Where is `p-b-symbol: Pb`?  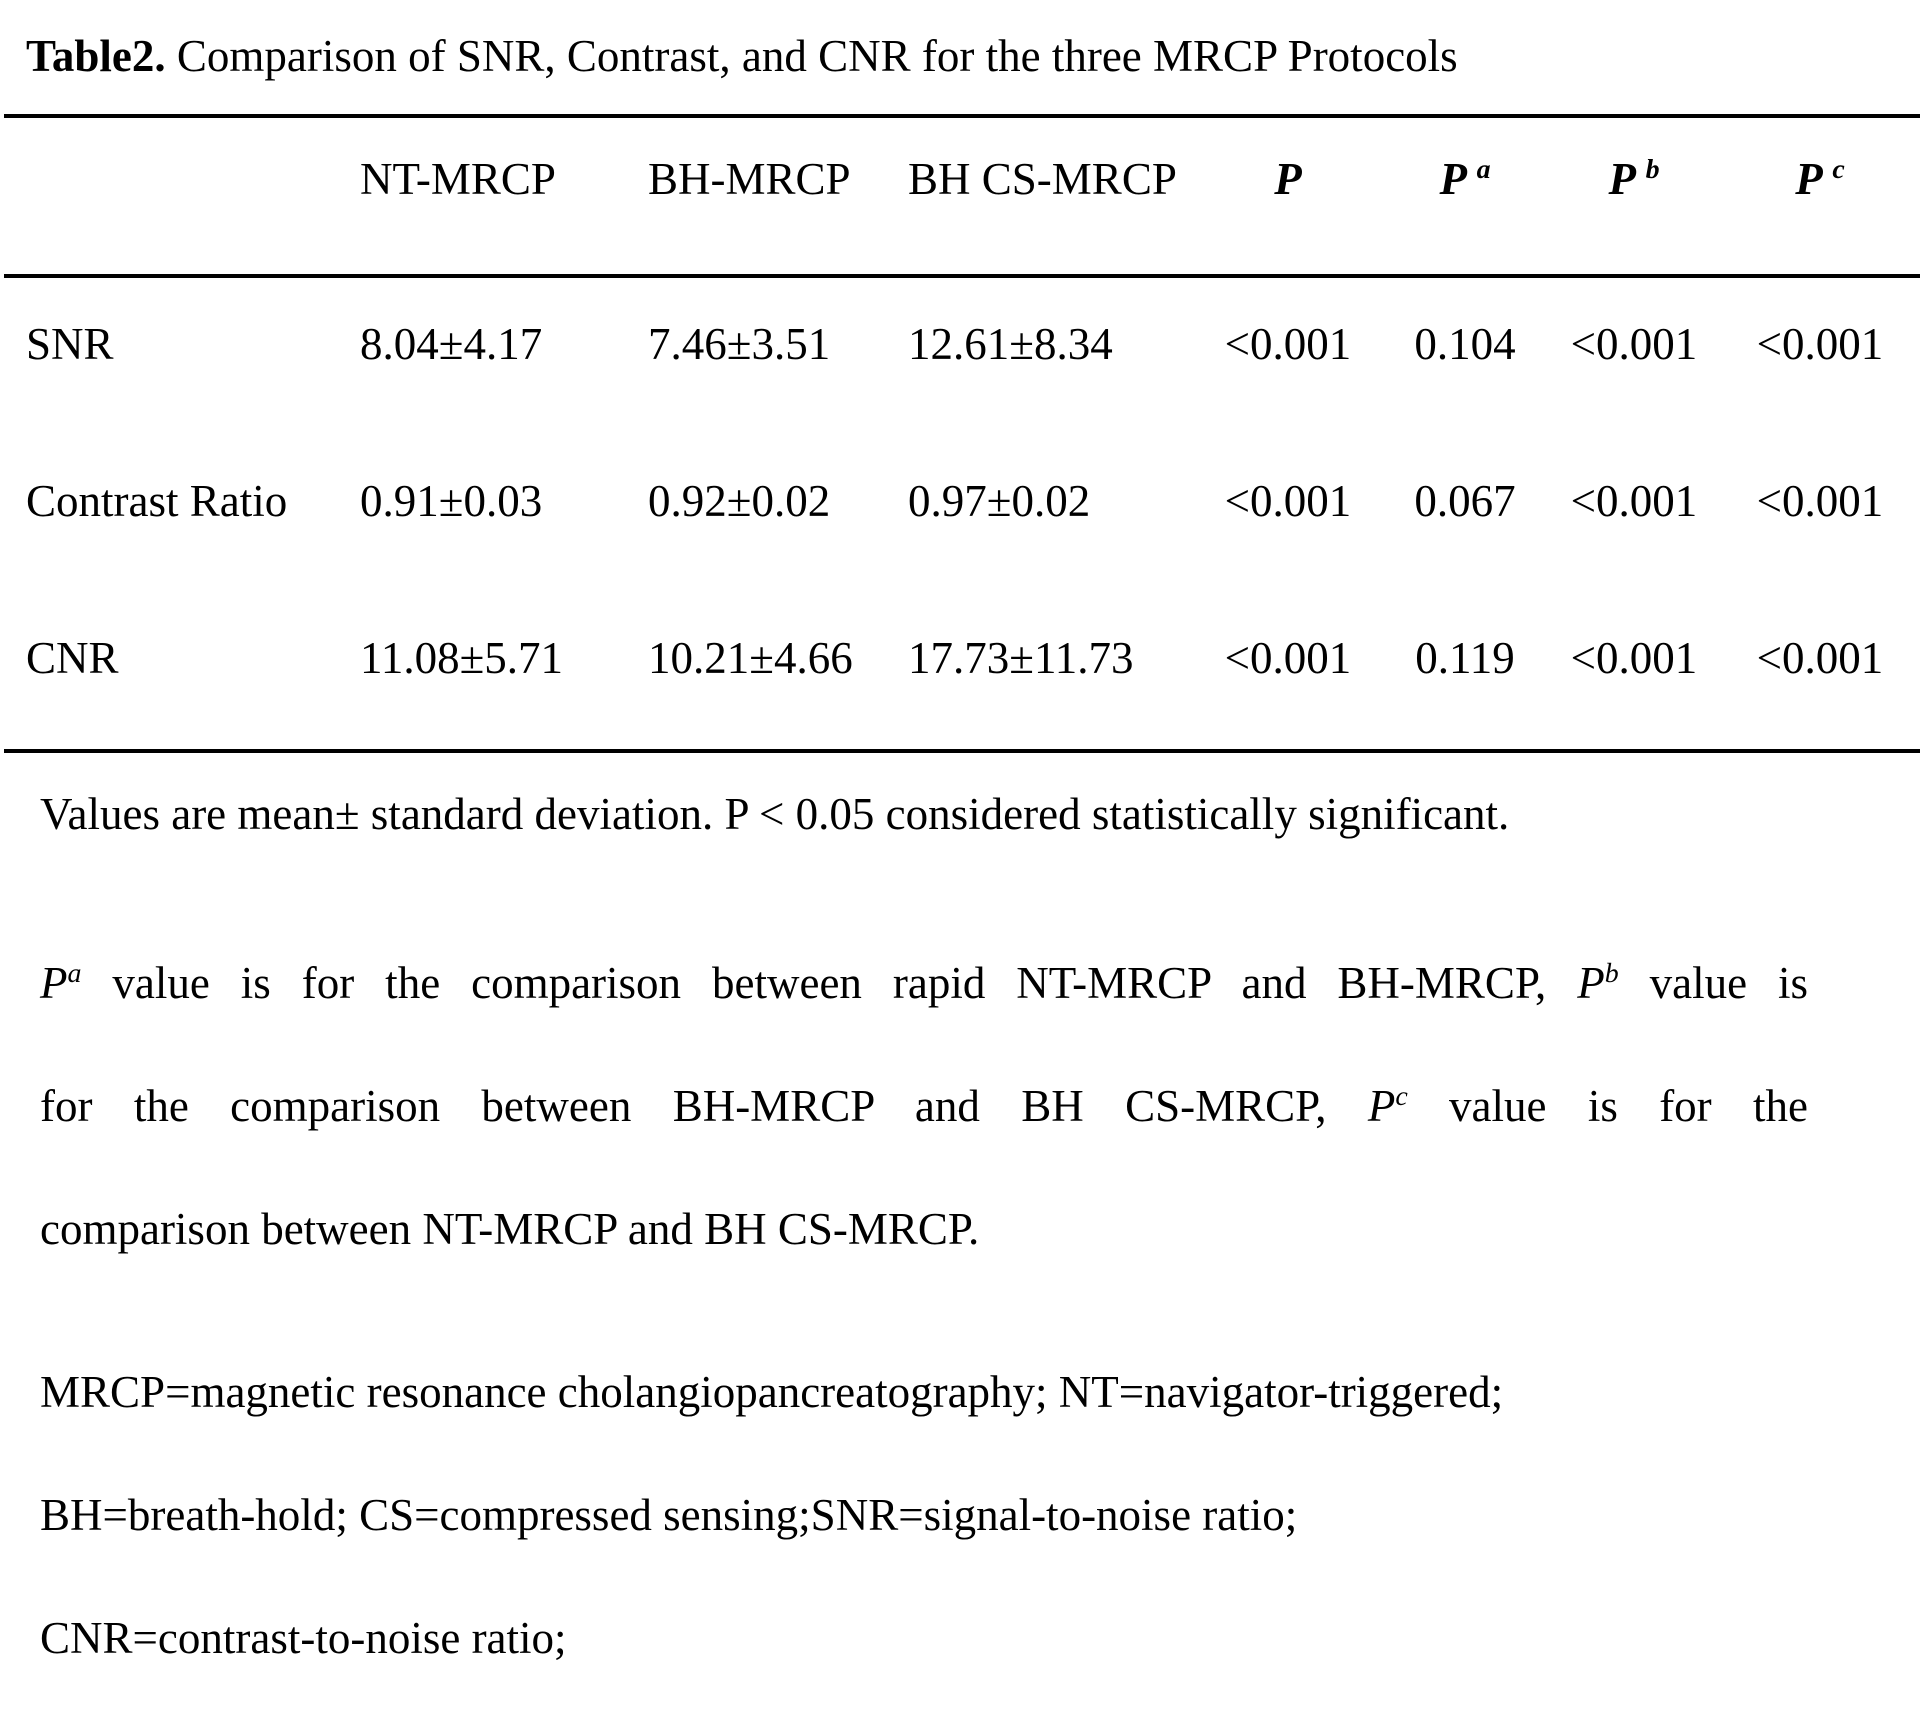
p-b-symbol: Pb is located at coordinates (1598, 983).